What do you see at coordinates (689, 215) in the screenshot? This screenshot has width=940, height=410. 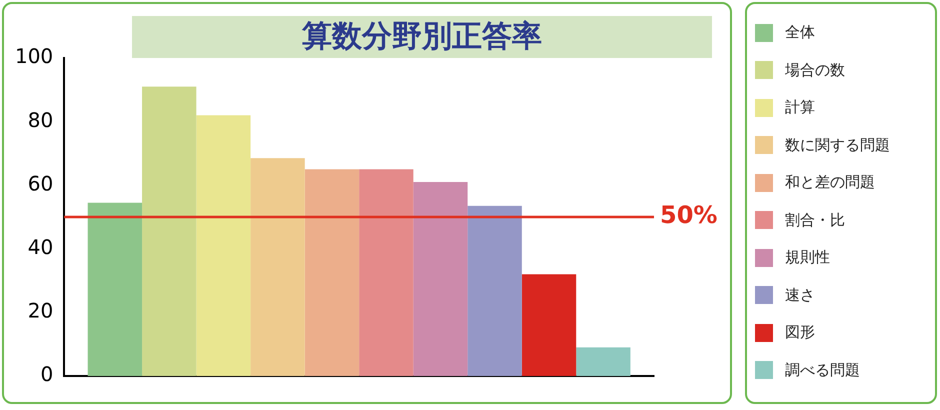 I see `ref-line-label: 50%` at bounding box center [689, 215].